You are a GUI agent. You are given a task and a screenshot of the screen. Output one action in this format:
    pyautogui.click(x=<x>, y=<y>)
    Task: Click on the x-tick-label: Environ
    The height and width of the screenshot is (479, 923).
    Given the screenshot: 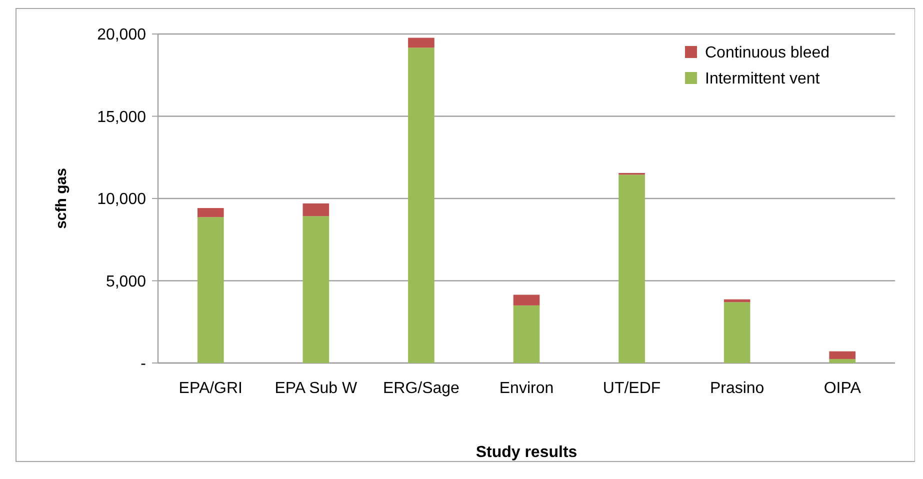 What is the action you would take?
    pyautogui.click(x=526, y=388)
    